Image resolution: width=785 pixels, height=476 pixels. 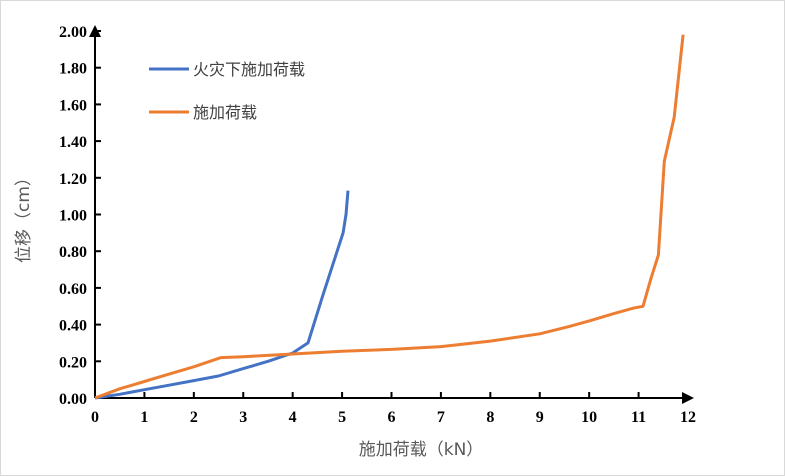 I want to click on legend-label-load: 施加荷载, so click(x=225, y=112).